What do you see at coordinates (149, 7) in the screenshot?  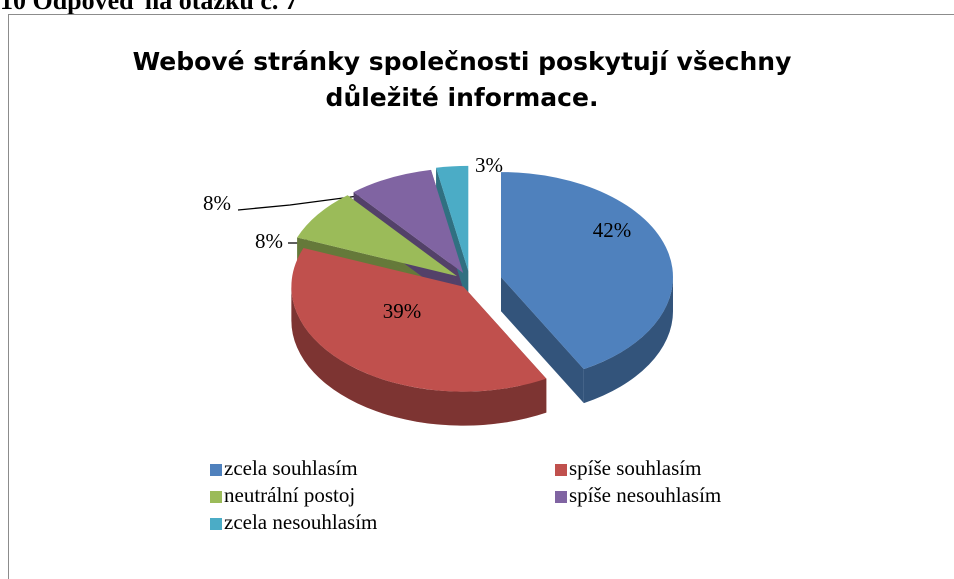 I see `caption: 10 Odpověď na otázku č. 7` at bounding box center [149, 7].